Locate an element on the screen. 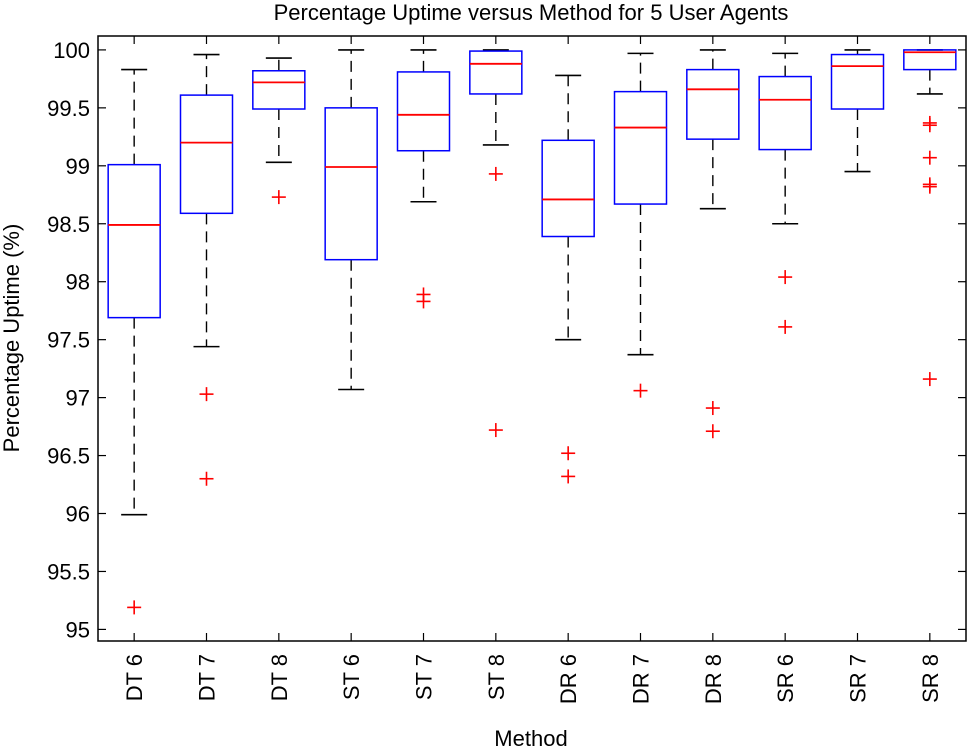 Image resolution: width=968 pixels, height=749 pixels. y-tick-label: 96.5 is located at coordinates (68, 456).